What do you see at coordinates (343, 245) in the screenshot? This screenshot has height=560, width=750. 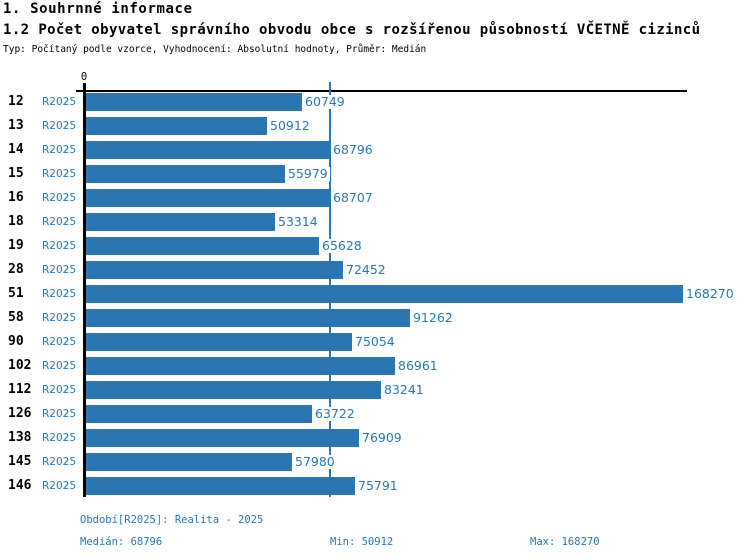 I see `value-label: 65628` at bounding box center [343, 245].